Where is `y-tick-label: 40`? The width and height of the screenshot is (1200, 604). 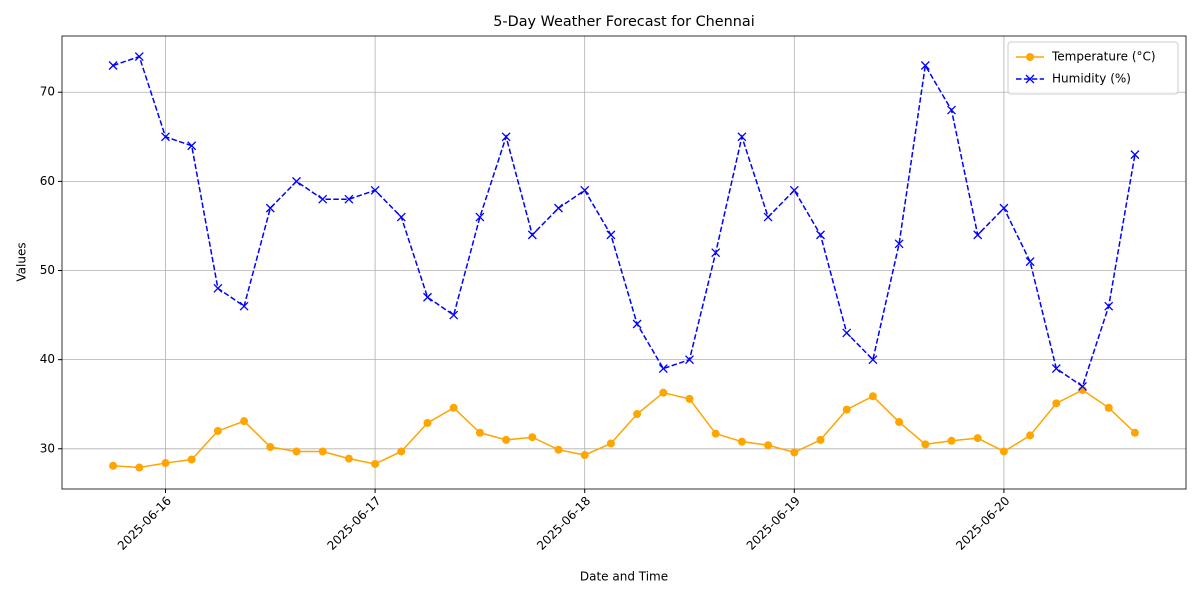
y-tick-label: 40 is located at coordinates (47, 359).